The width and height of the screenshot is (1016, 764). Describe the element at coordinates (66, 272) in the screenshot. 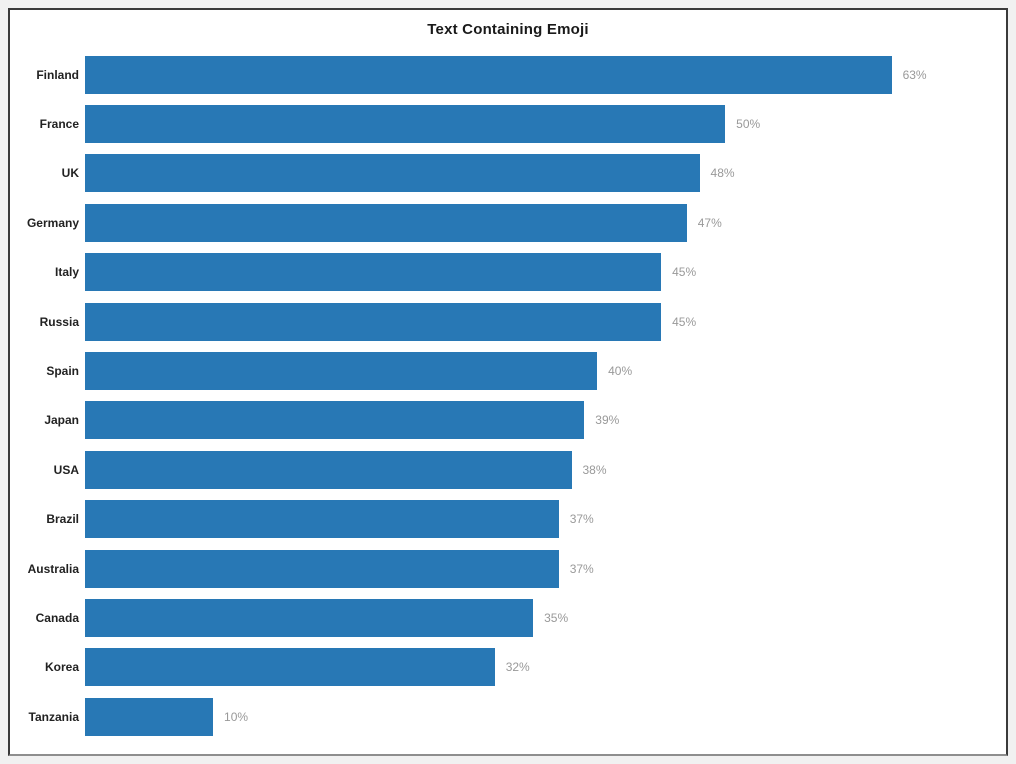

I see `category-label: Italy` at that location.